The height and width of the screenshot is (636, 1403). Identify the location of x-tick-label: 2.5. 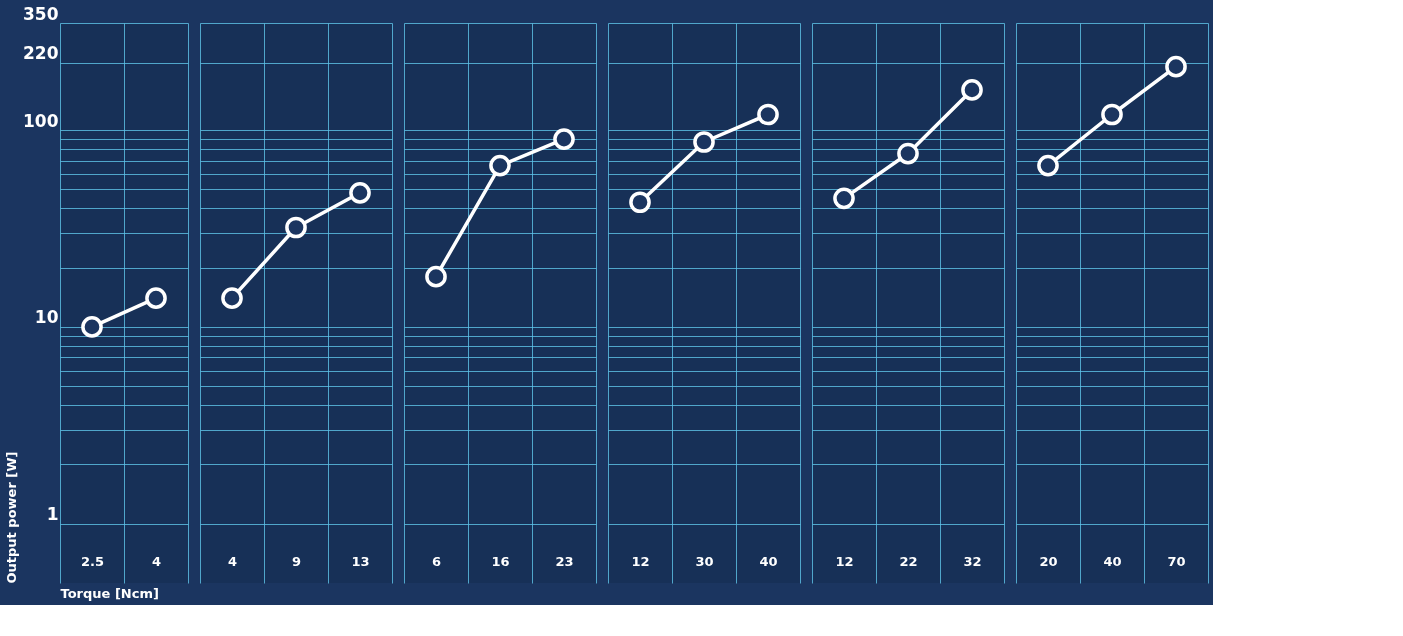
(92, 561).